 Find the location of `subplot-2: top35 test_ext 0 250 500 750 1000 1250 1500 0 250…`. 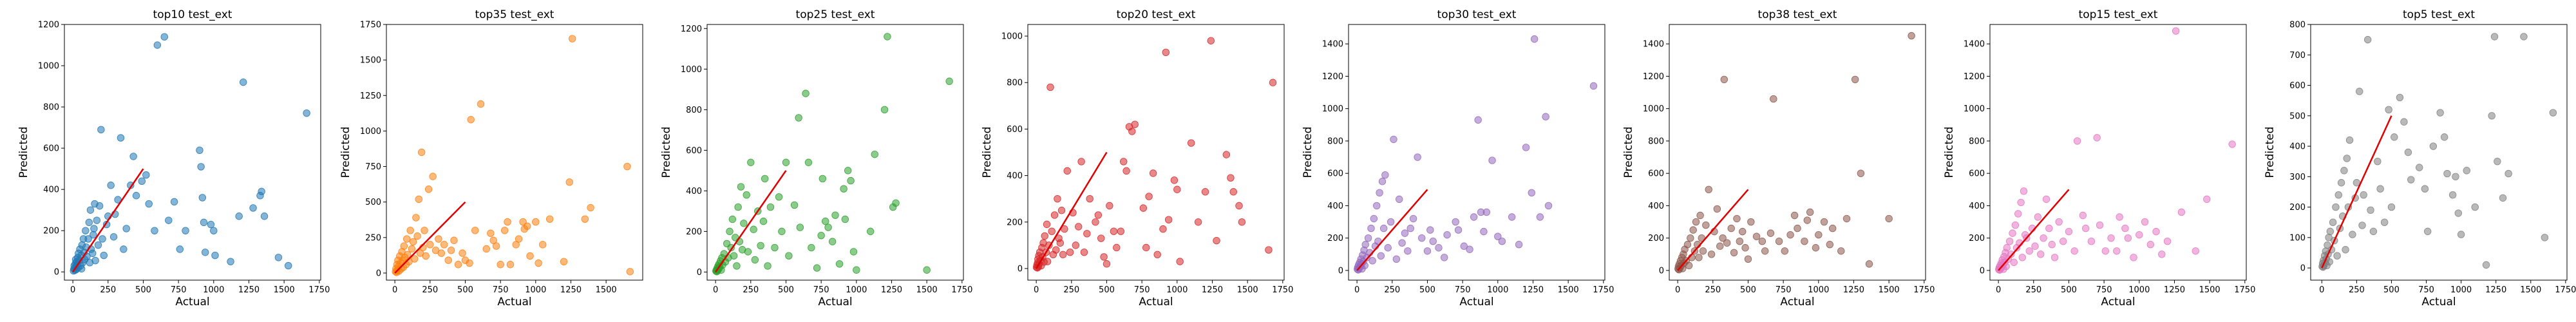

subplot-2: top35 test_ext 0 250 500 750 1000 1250 1500 0 250… is located at coordinates (491, 158).